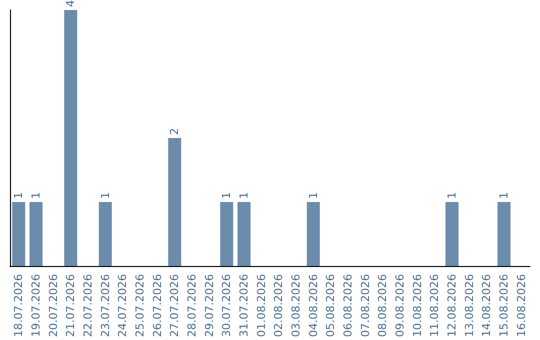 The width and height of the screenshot is (540, 340). What do you see at coordinates (209, 306) in the screenshot?
I see `x-tick-label: 29.07.2026` at bounding box center [209, 306].